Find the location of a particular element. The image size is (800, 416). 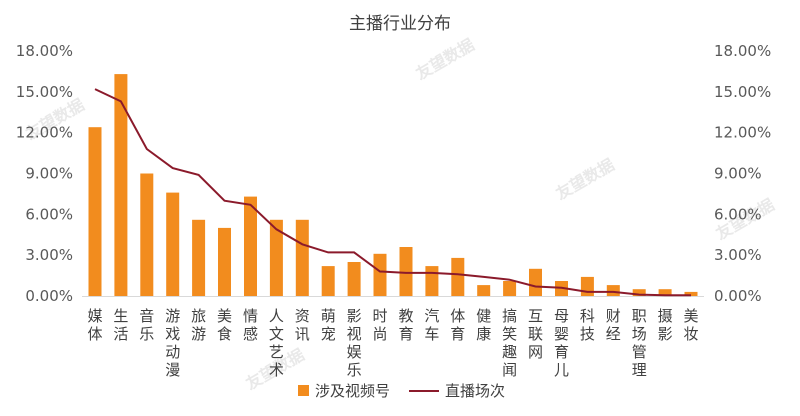

left-axis-ticks: 0.00% 3.00% 6.00% 9.00% 12.00% 15.00% 18.00% is located at coordinates (44, 173).